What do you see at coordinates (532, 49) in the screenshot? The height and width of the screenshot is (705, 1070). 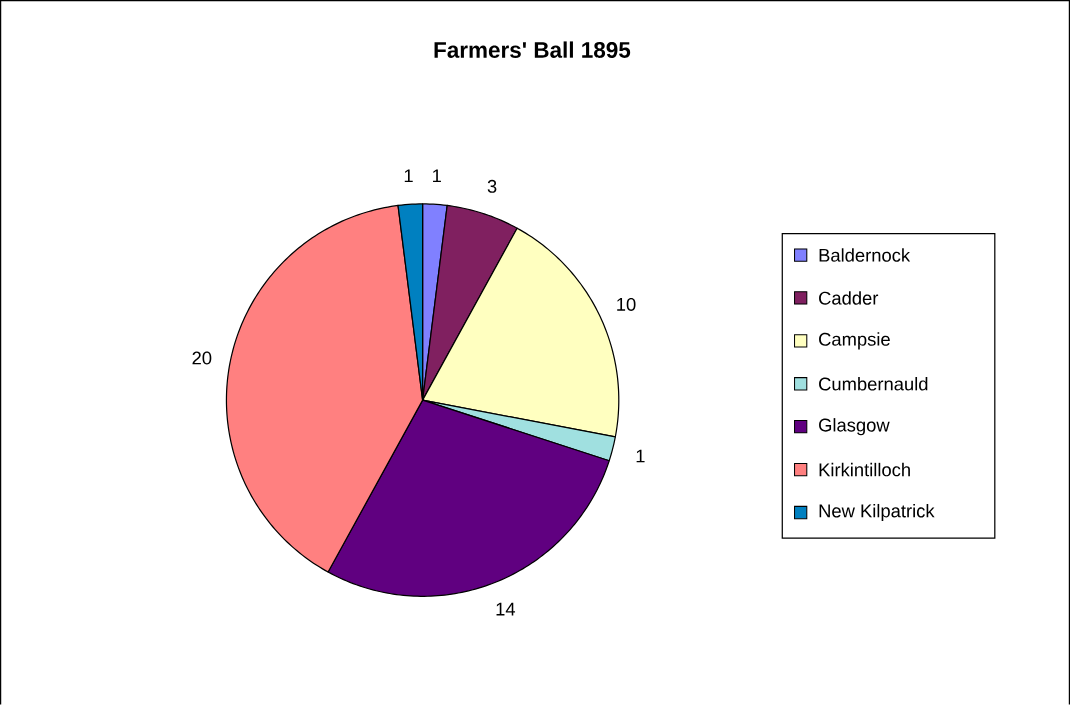 I see `chart-title: Farmers' Ball 1895` at bounding box center [532, 49].